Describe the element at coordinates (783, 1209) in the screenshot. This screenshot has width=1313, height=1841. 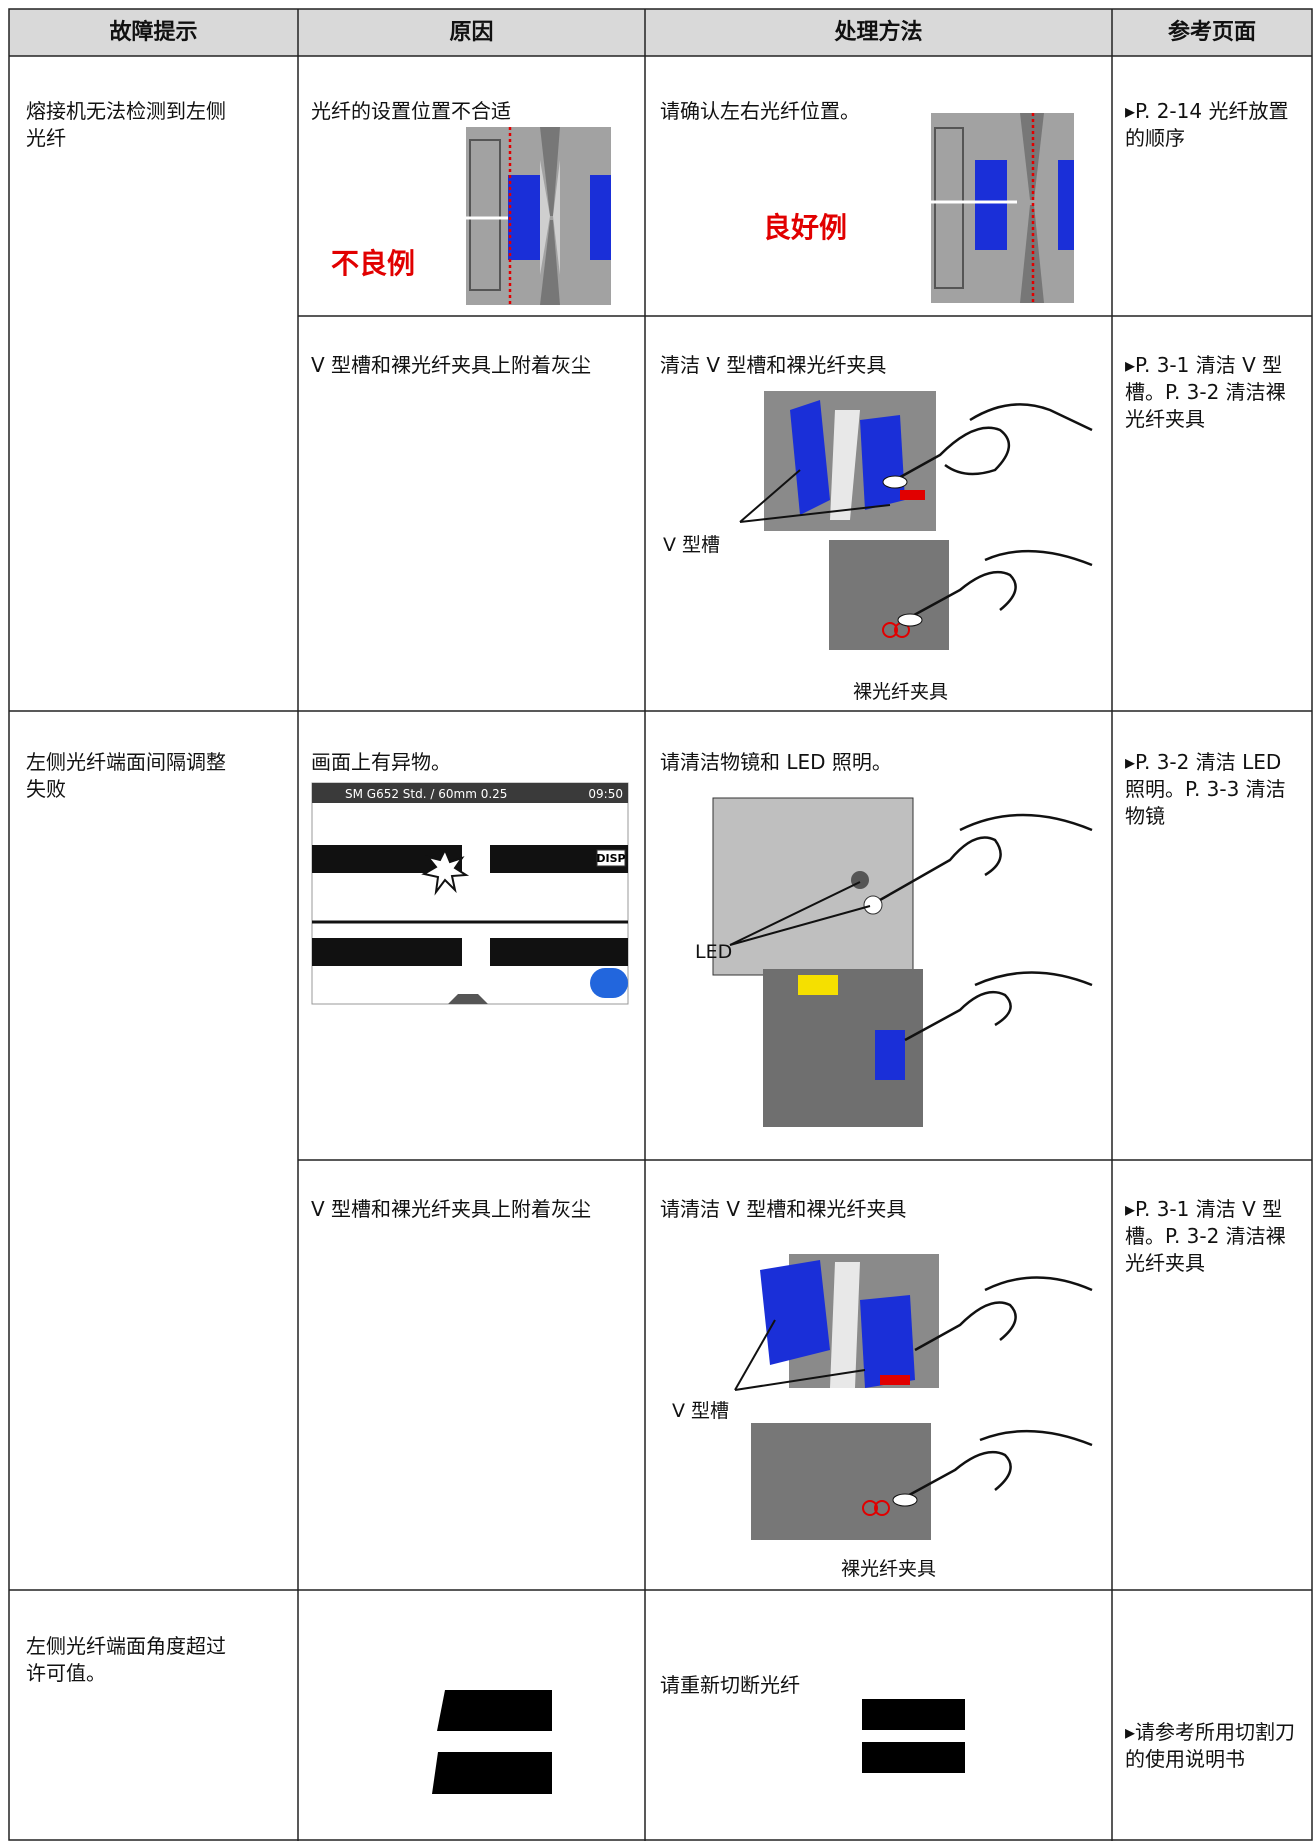
I see `action: 请清洁 V 型槽和裸光纤夹具` at that location.